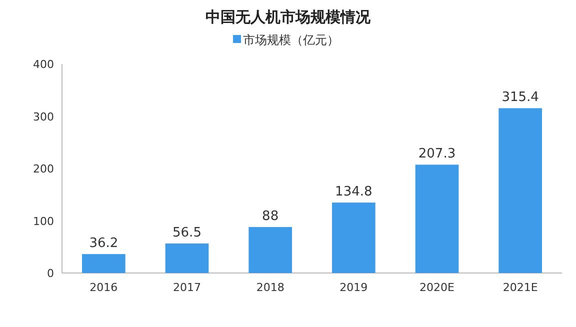 The image size is (576, 327). I want to click on legend-label: 市场规模（亿元）, so click(291, 40).